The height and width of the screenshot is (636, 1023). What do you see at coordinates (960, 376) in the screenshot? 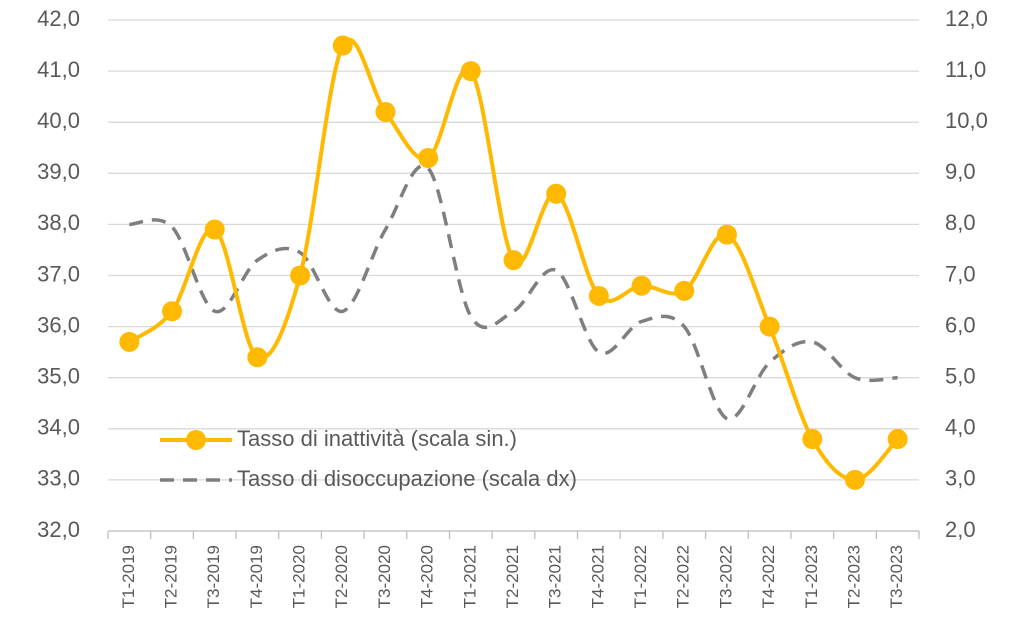
I see `y2-tick-label: 5,0` at bounding box center [960, 376].